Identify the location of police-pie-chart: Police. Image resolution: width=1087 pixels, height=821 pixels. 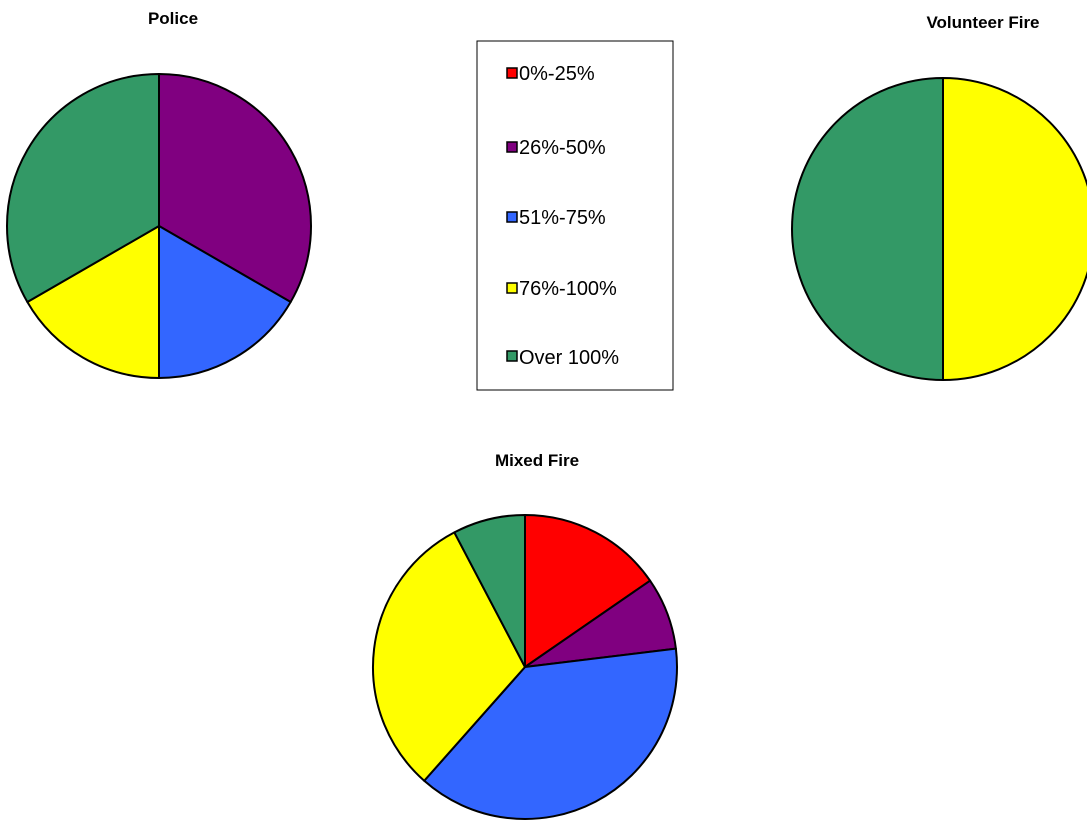
(159, 194).